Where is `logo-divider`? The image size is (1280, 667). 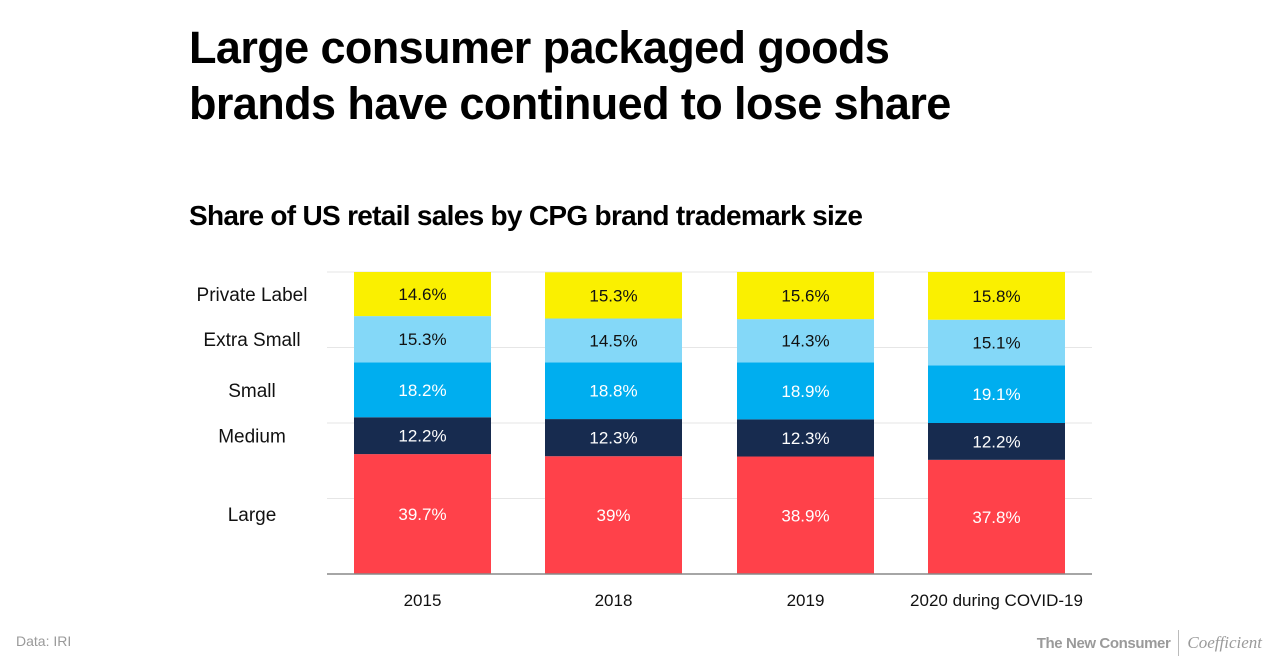
logo-divider is located at coordinates (1179, 643).